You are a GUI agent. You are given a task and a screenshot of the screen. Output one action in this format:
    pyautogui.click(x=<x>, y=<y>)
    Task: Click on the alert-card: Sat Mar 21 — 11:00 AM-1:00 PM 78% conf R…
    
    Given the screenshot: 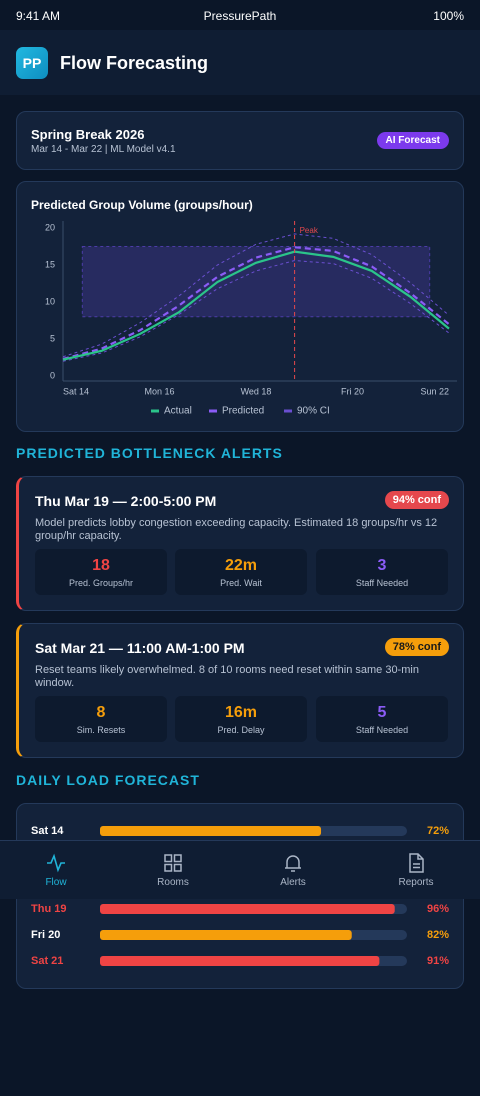 What is the action you would take?
    pyautogui.click(x=240, y=690)
    